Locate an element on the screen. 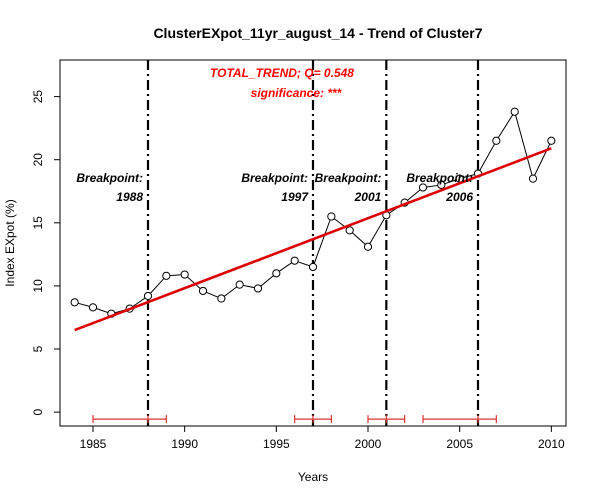 The image size is (600, 500). x-tick-label: 1990 is located at coordinates (184, 444).